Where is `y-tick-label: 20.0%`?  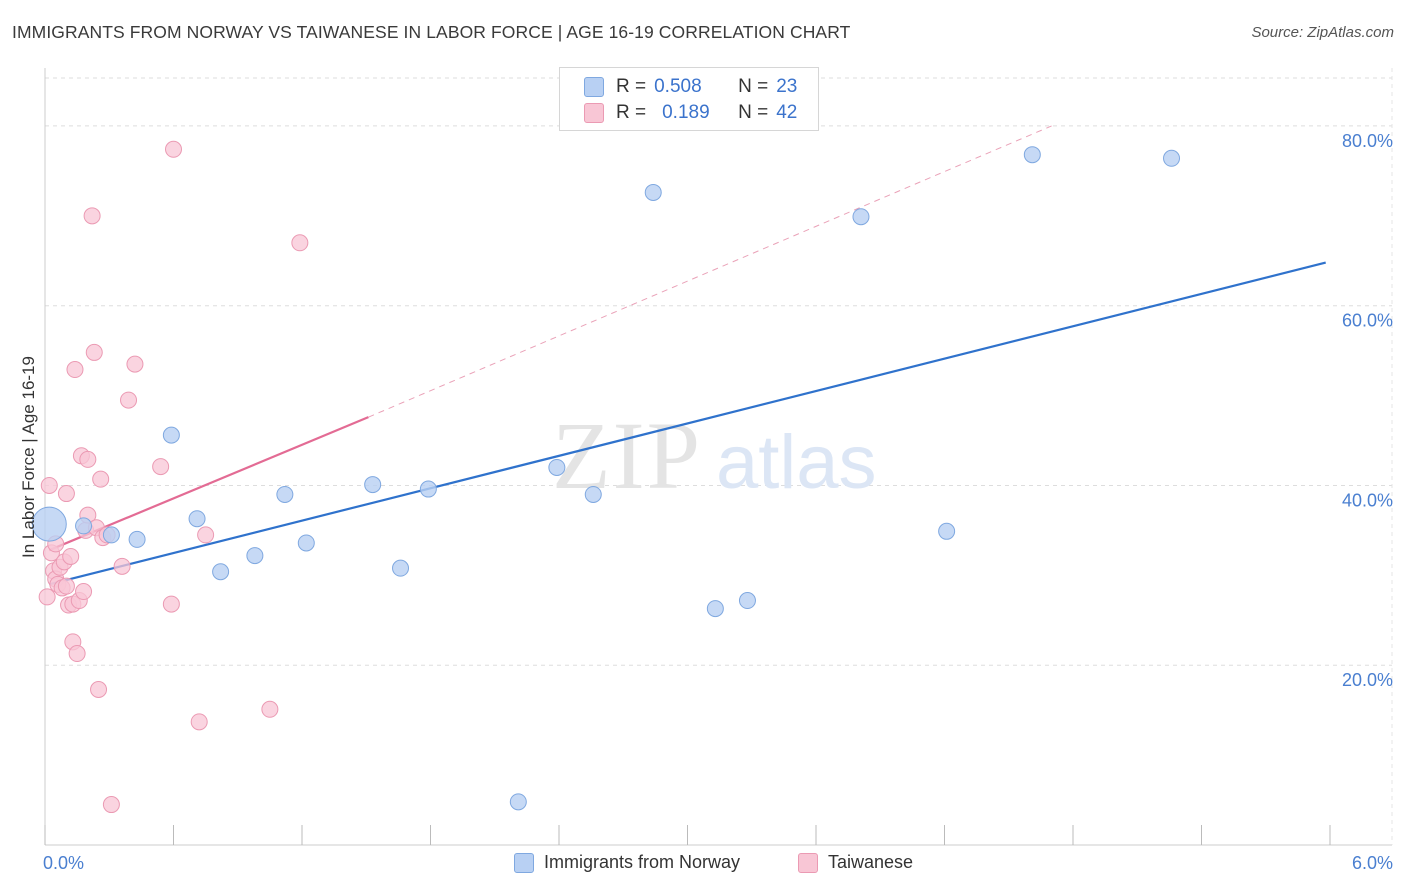
y-tick-label: 20.0% is located at coordinates (1367, 680).